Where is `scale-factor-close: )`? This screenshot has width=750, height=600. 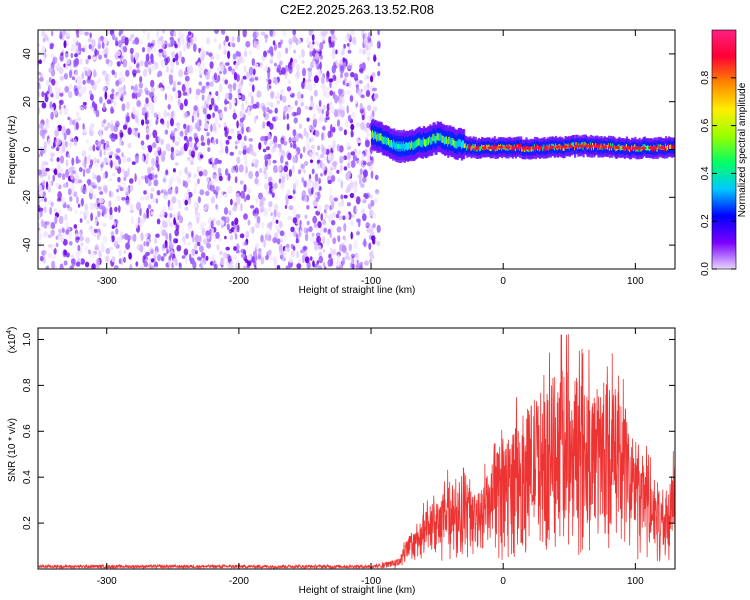 scale-factor-close: ) is located at coordinates (12, 328).